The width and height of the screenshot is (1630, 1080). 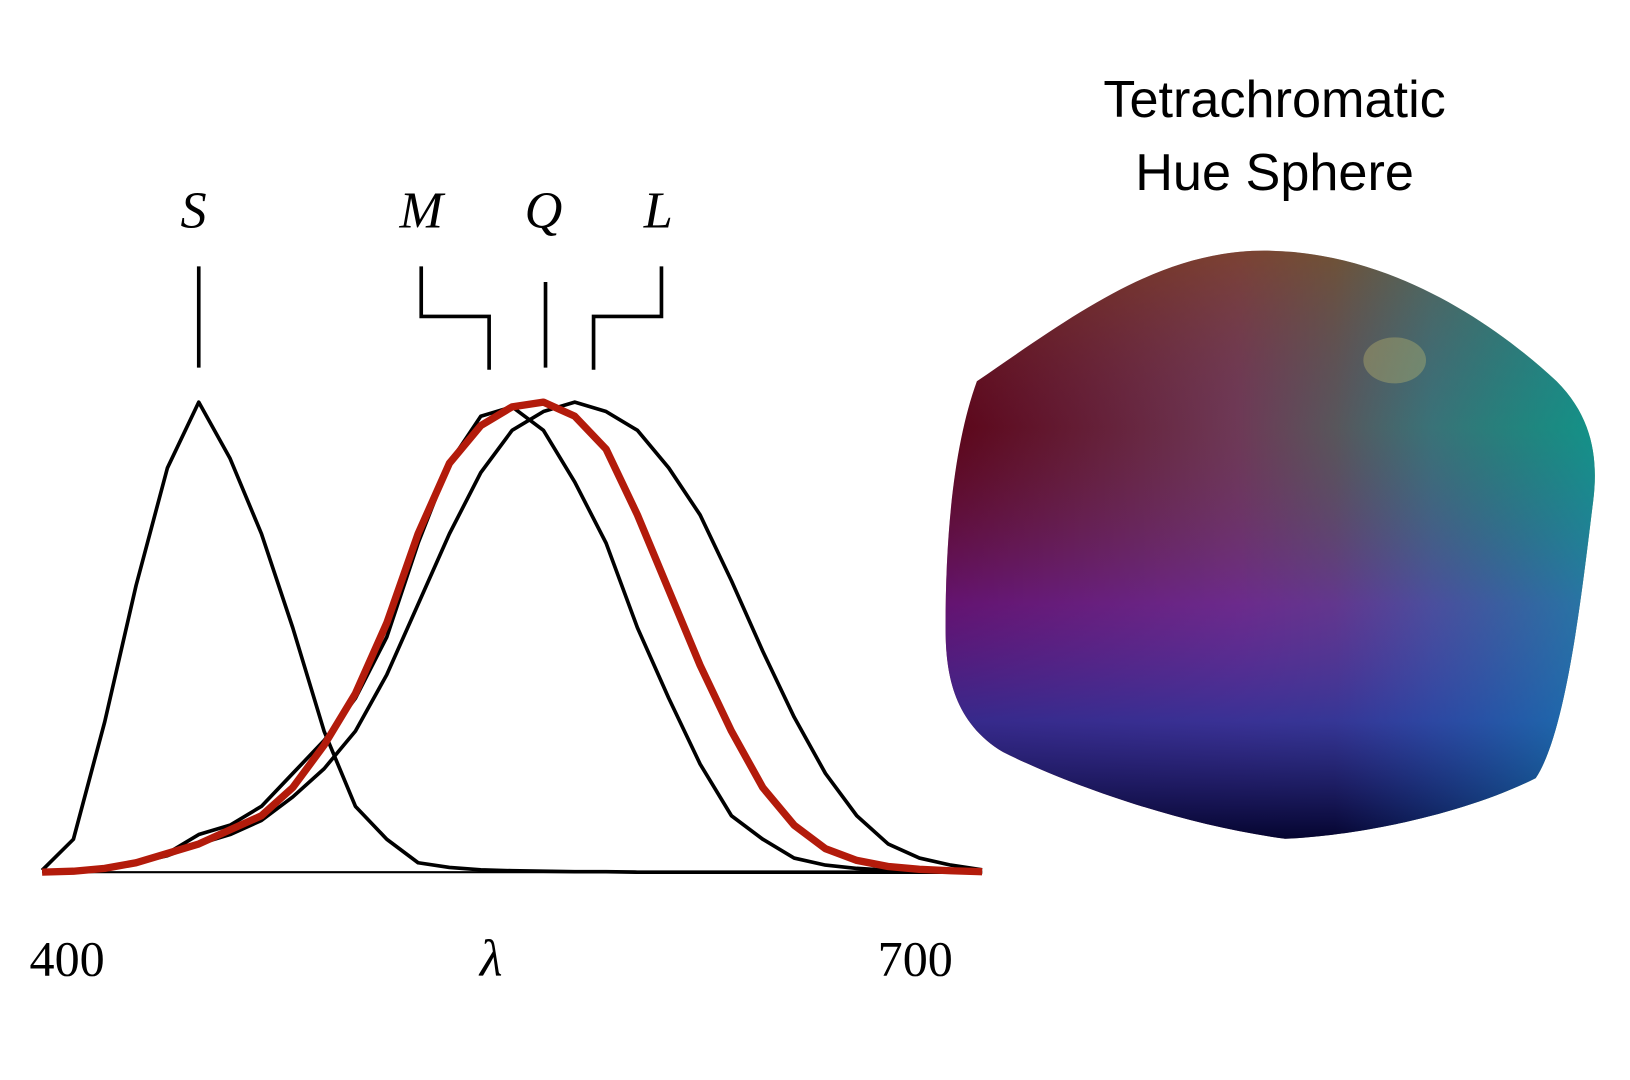 I want to click on series-label: L, so click(x=658, y=211).